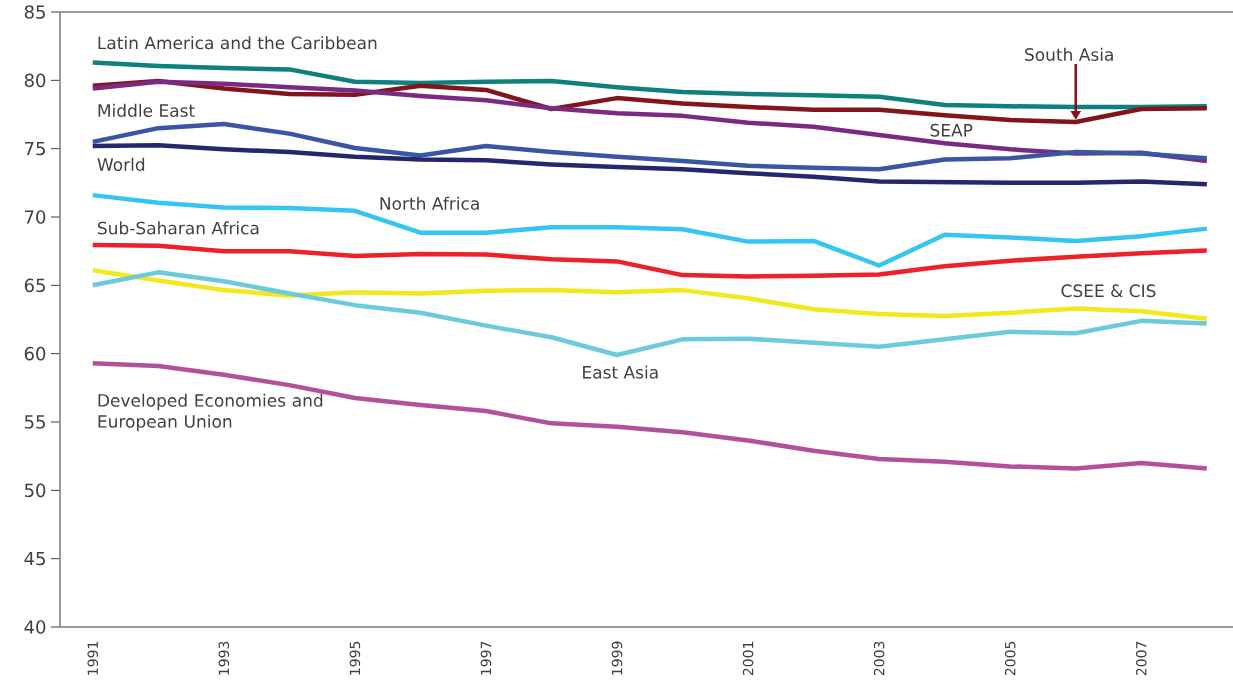  I want to click on series-label: World, so click(121, 164).